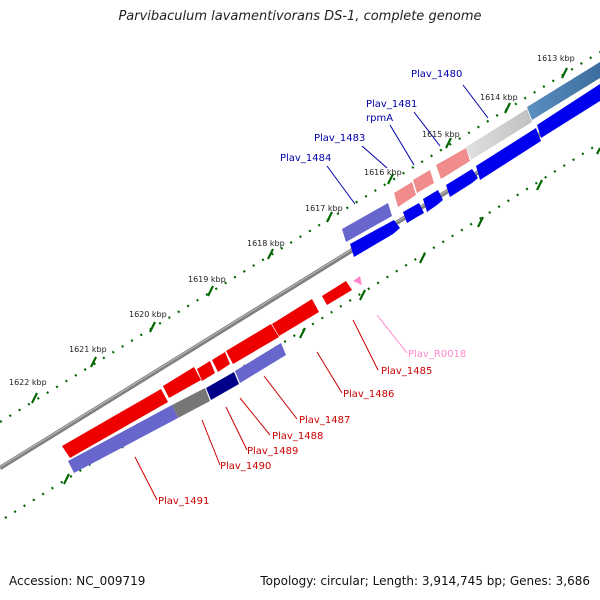  I want to click on gene-rpma-feature, so click(453, 163).